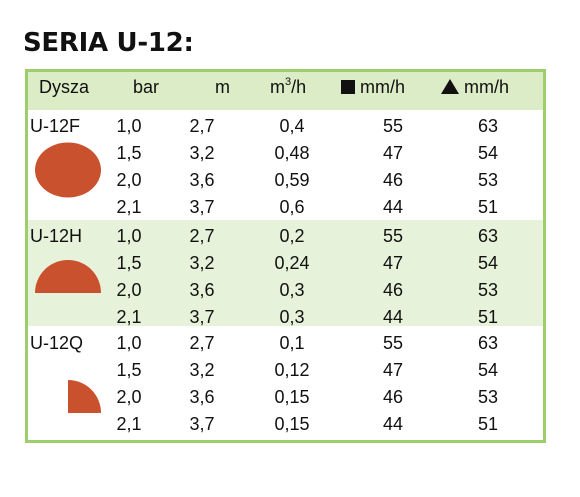 This screenshot has width=580, height=497. What do you see at coordinates (64, 87) in the screenshot?
I see `header-nozzle: Dysza` at bounding box center [64, 87].